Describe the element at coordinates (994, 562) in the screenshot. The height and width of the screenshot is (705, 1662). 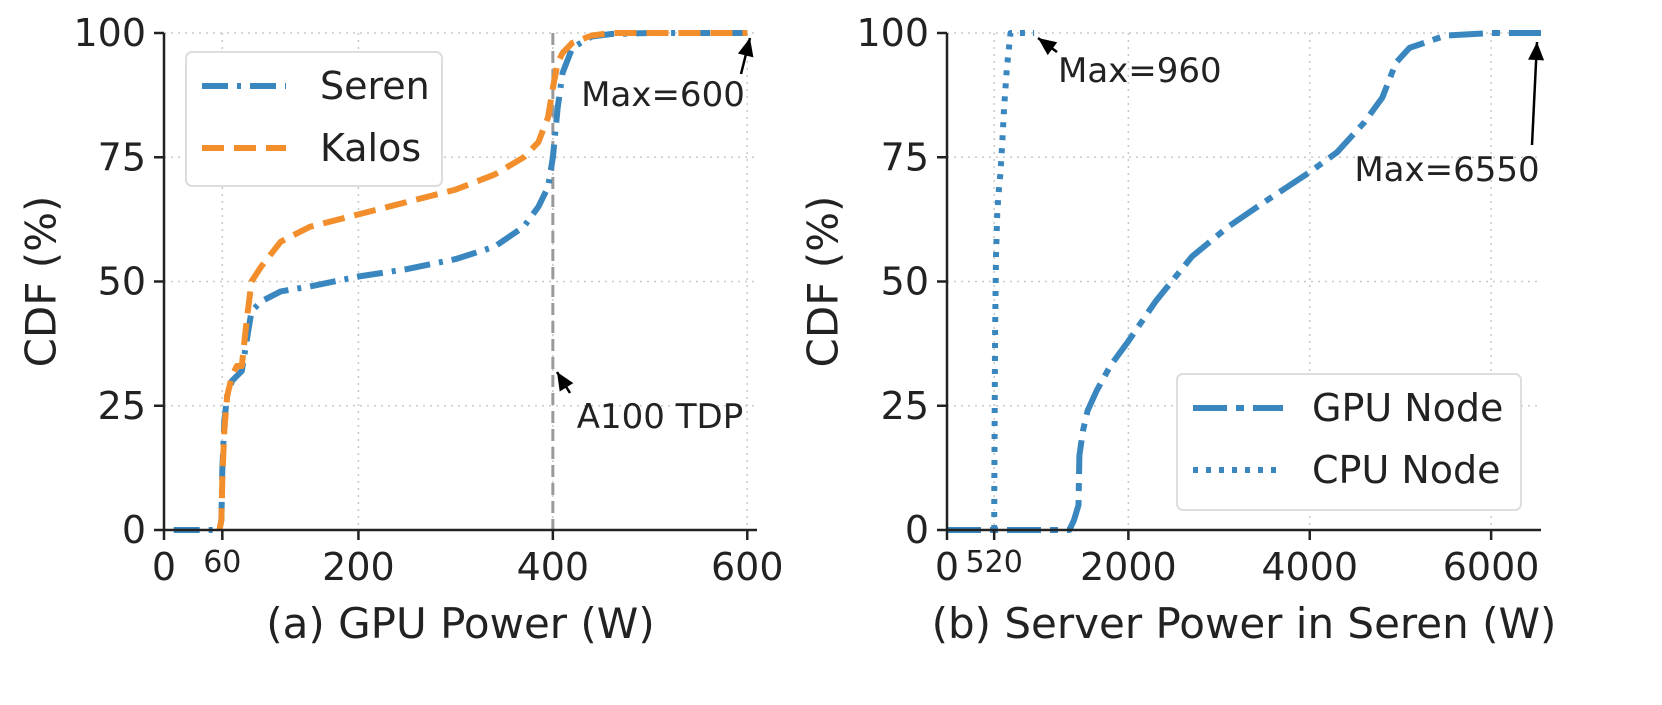
I see `x-tick-label: 520` at that location.